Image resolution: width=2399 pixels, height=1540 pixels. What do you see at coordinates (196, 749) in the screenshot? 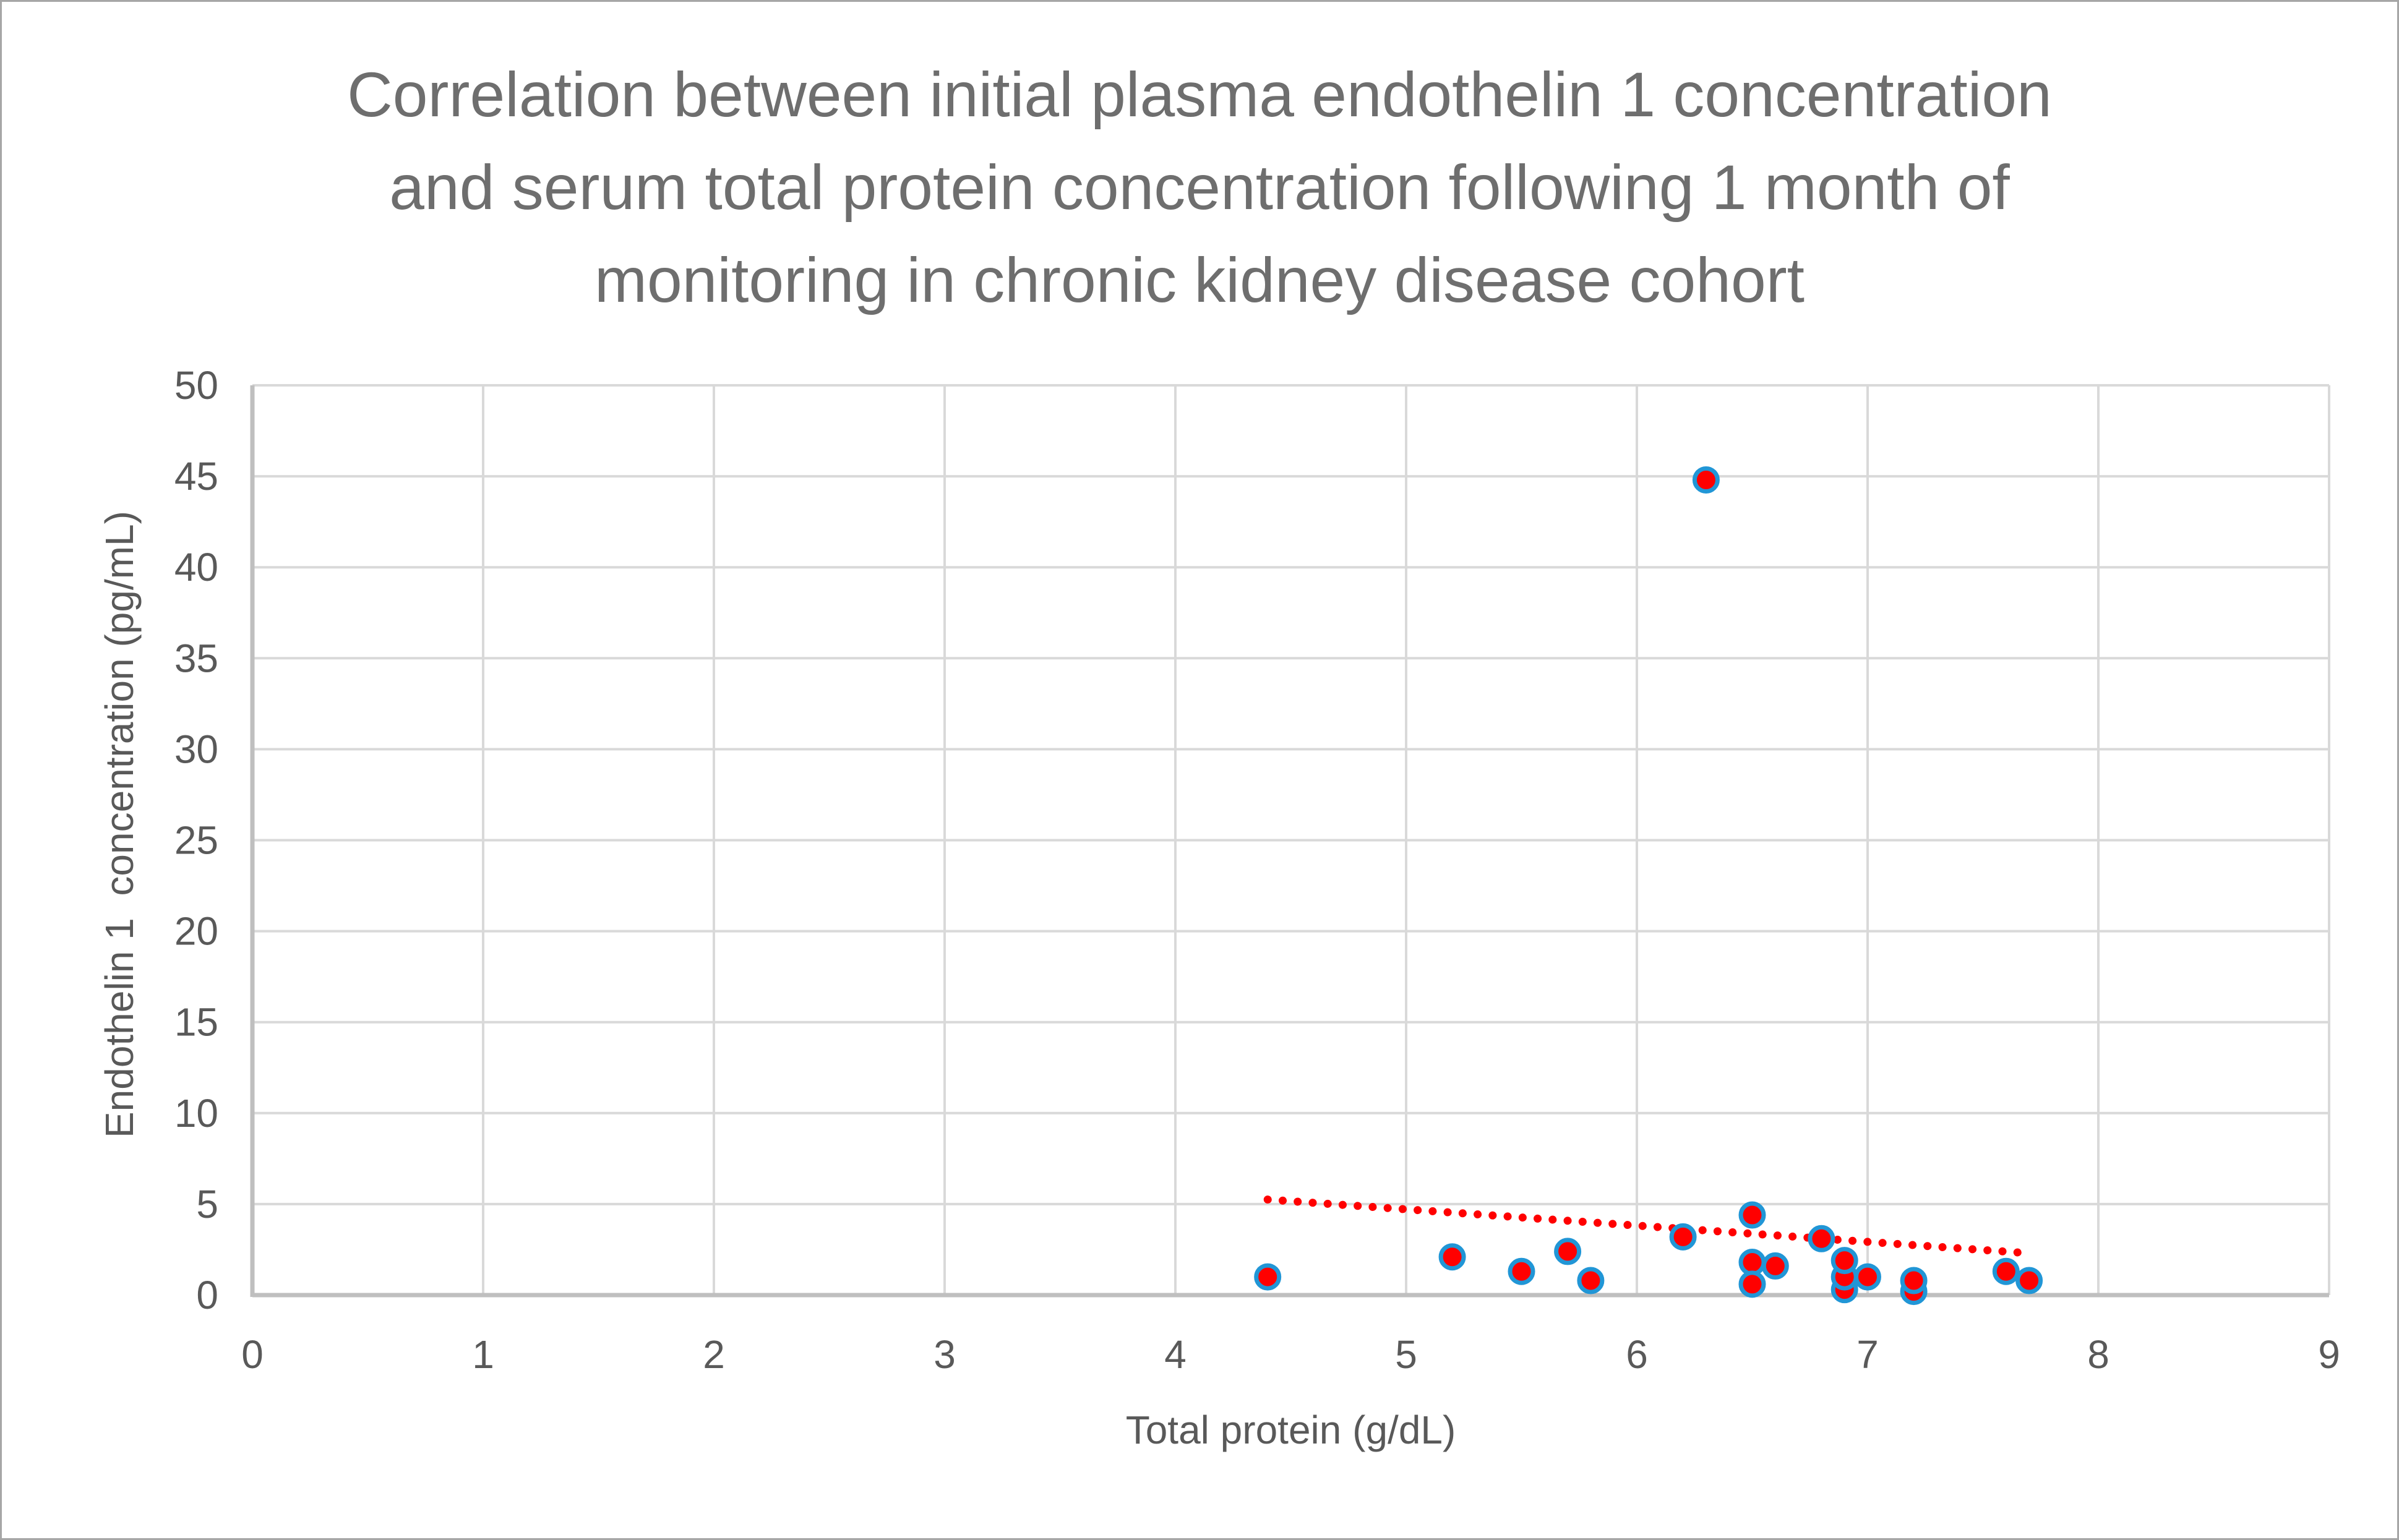
I see `y-tick-label: 30` at bounding box center [196, 749].